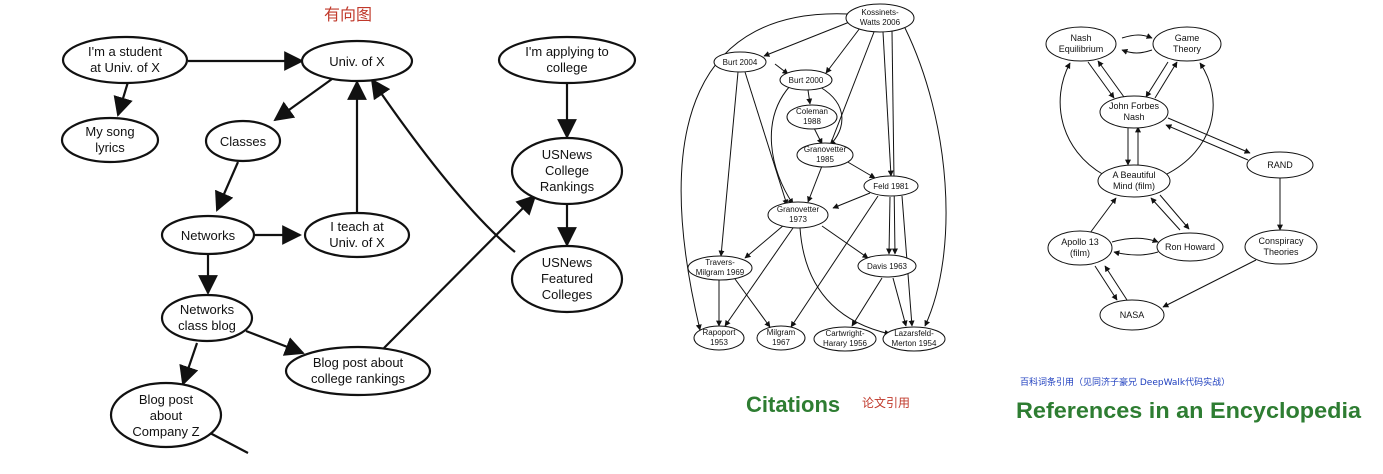 This screenshot has width=1383, height=474. I want to click on edge-kw-rapoport, so click(764, 172).